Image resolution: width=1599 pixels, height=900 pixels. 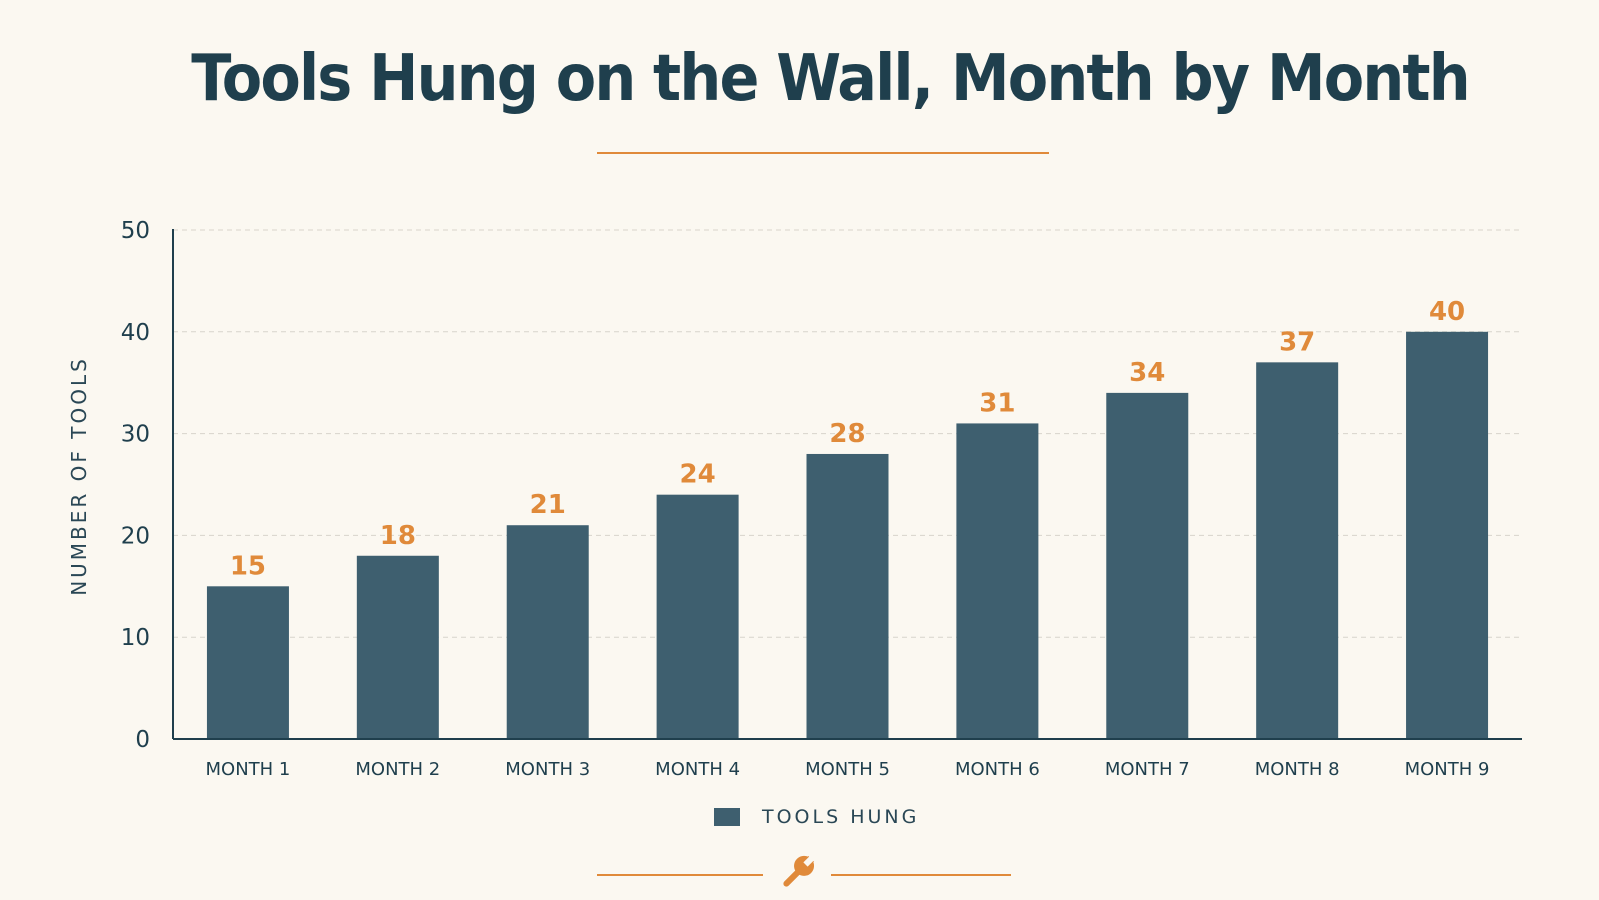 What do you see at coordinates (135, 435) in the screenshot?
I see `y-tick-label: 30` at bounding box center [135, 435].